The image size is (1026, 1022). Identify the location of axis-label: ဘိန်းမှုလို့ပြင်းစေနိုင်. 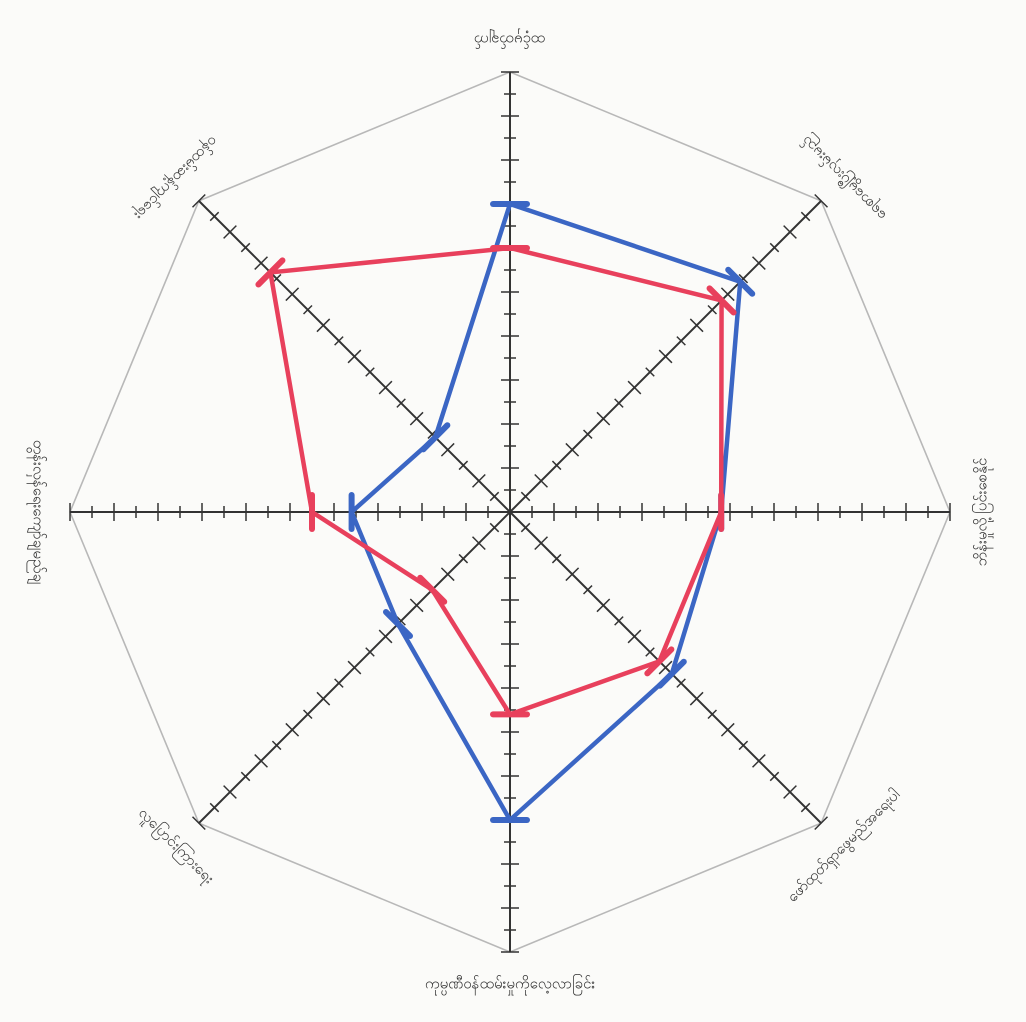
(983, 512).